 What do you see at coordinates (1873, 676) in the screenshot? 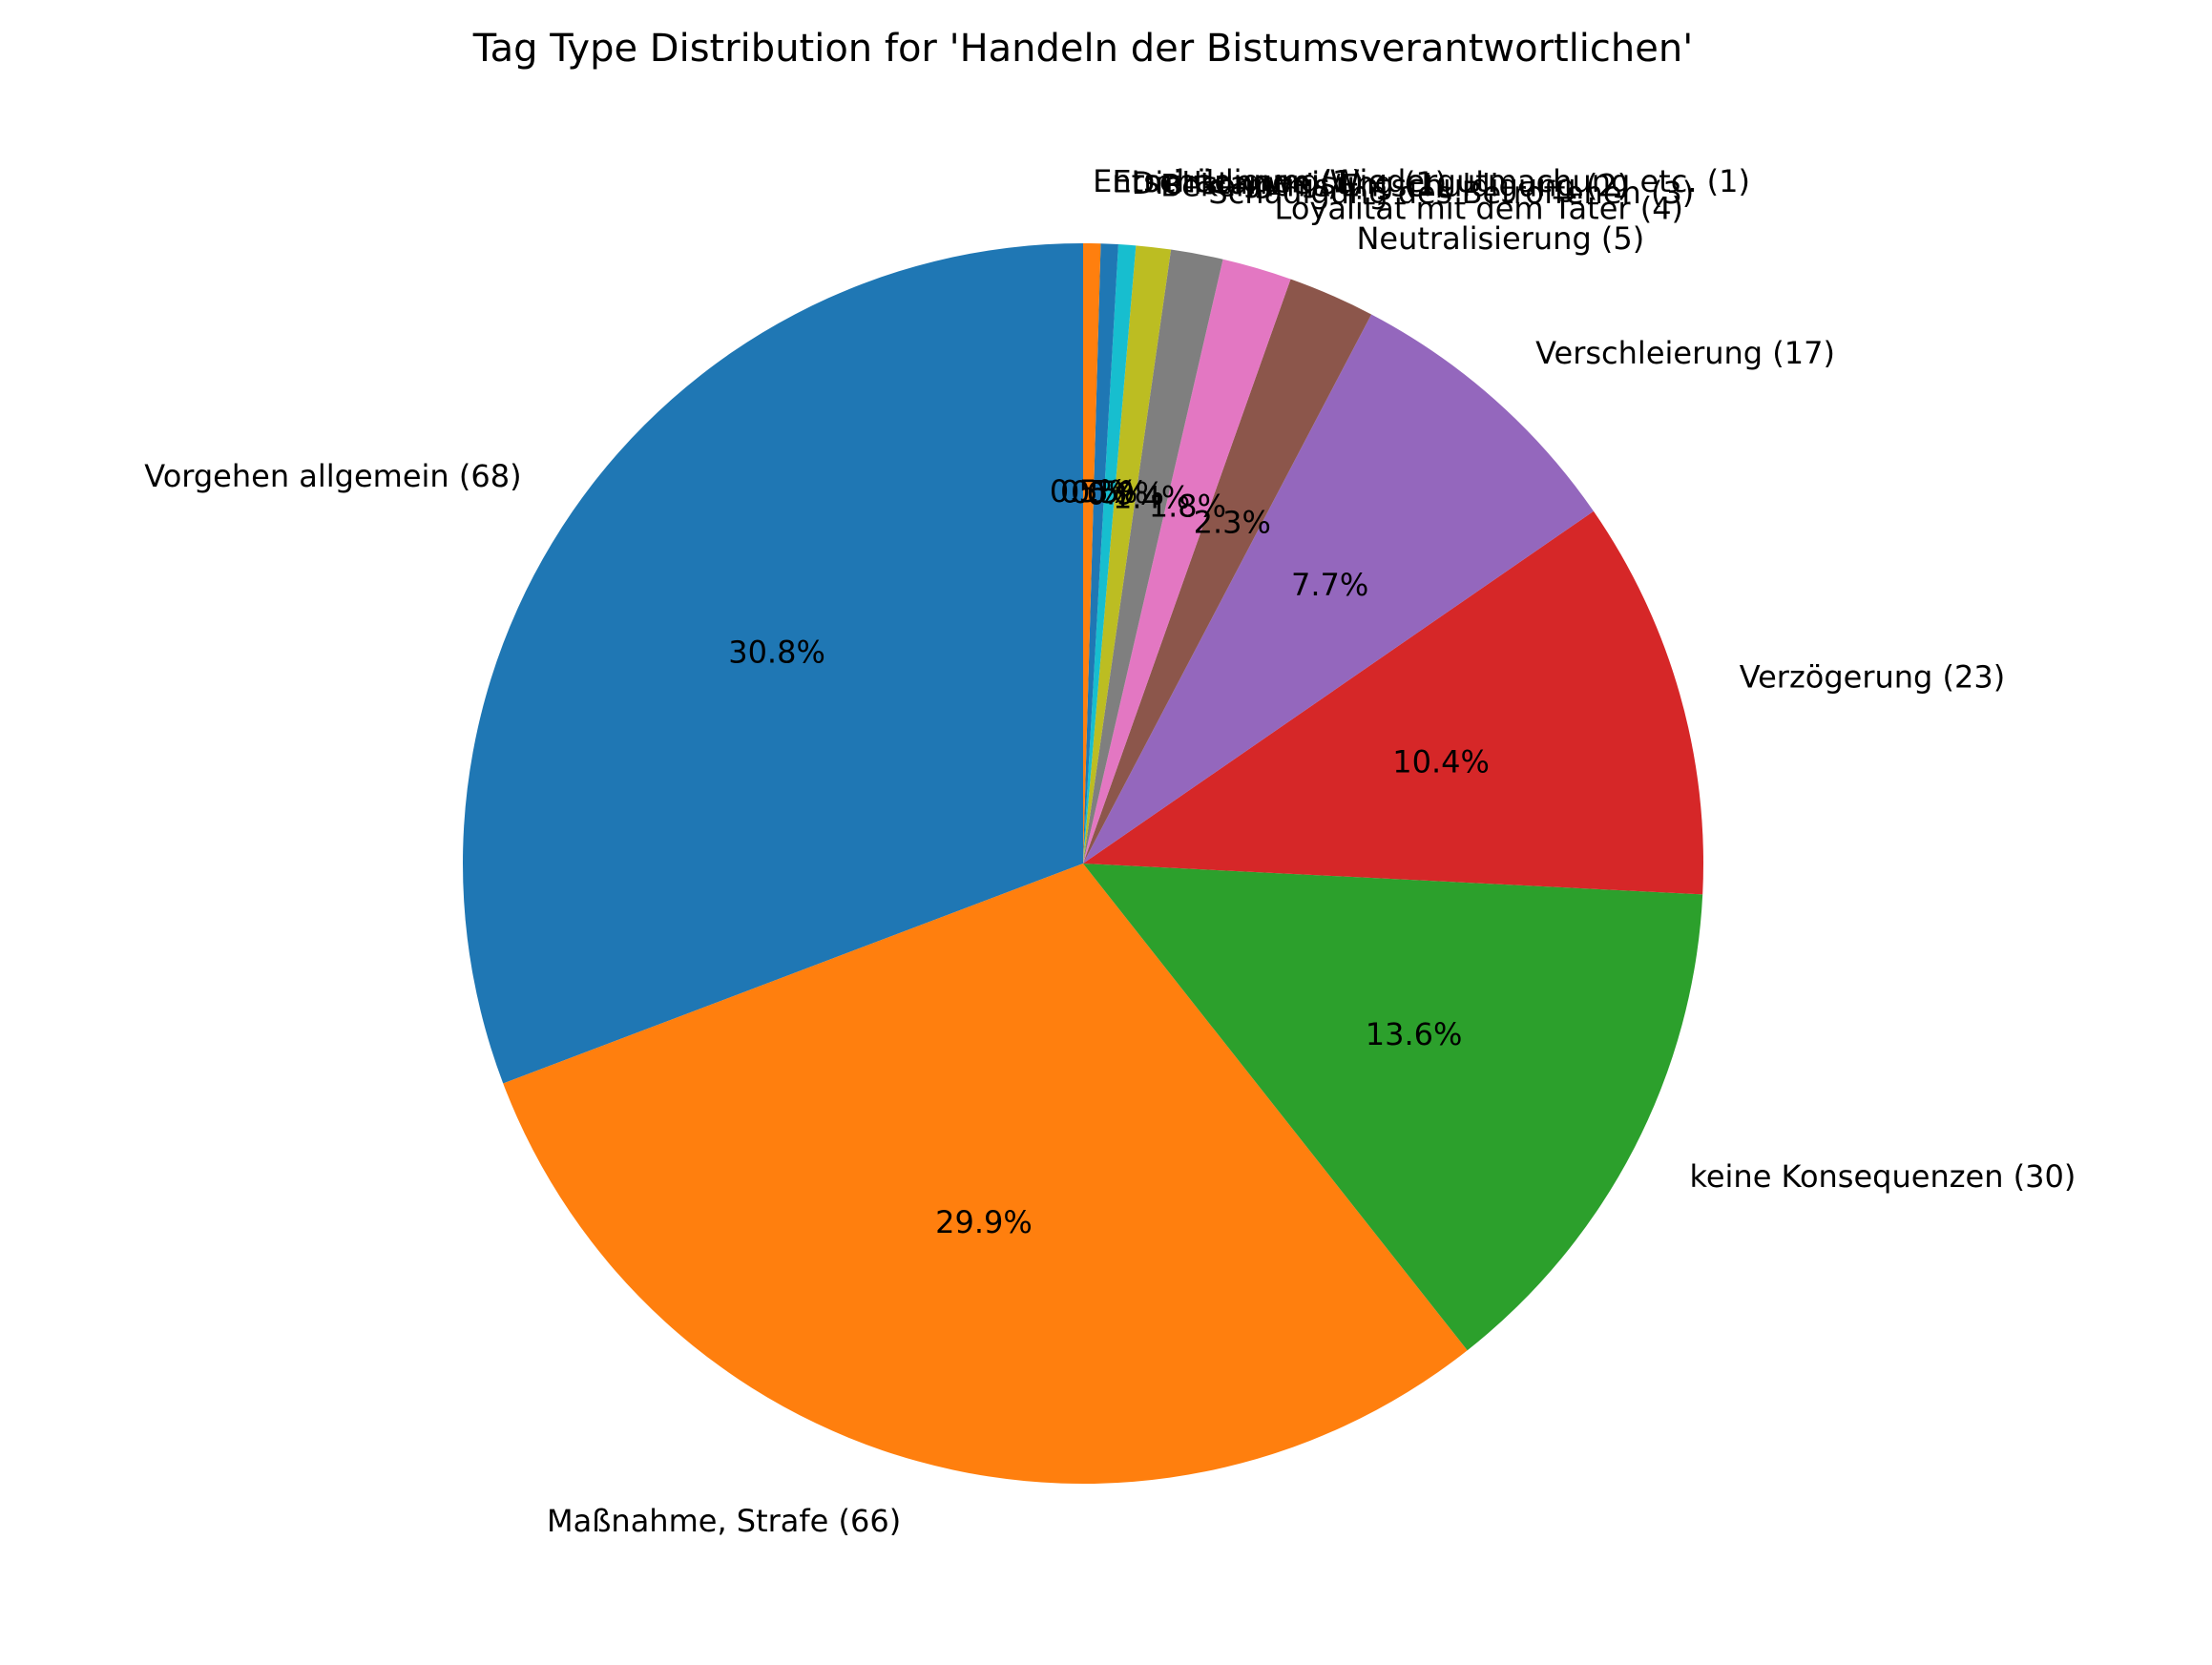
I see `slice-category-label: Verzögerung (23)` at bounding box center [1873, 676].